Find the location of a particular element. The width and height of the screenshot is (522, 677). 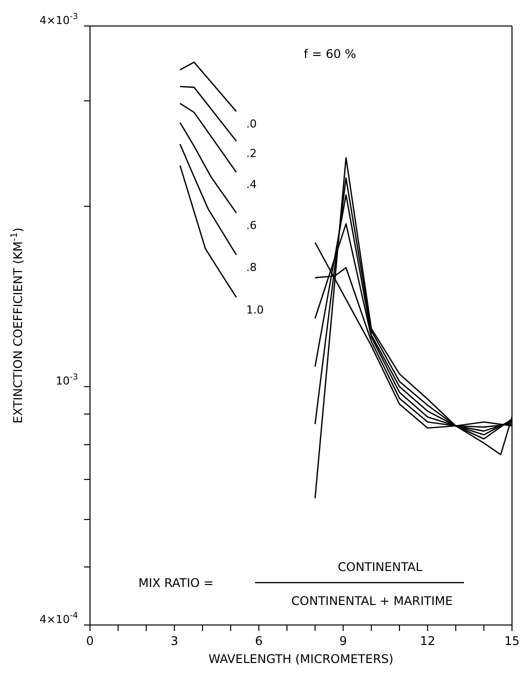

x-tick-label: 9 is located at coordinates (343, 641).